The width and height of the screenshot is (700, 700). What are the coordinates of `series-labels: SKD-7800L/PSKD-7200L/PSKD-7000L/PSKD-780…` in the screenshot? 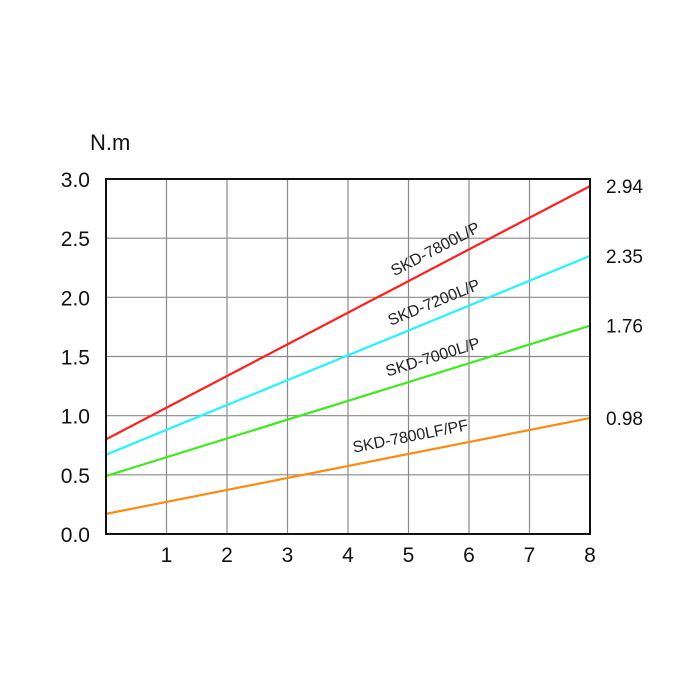 It's located at (417, 338).